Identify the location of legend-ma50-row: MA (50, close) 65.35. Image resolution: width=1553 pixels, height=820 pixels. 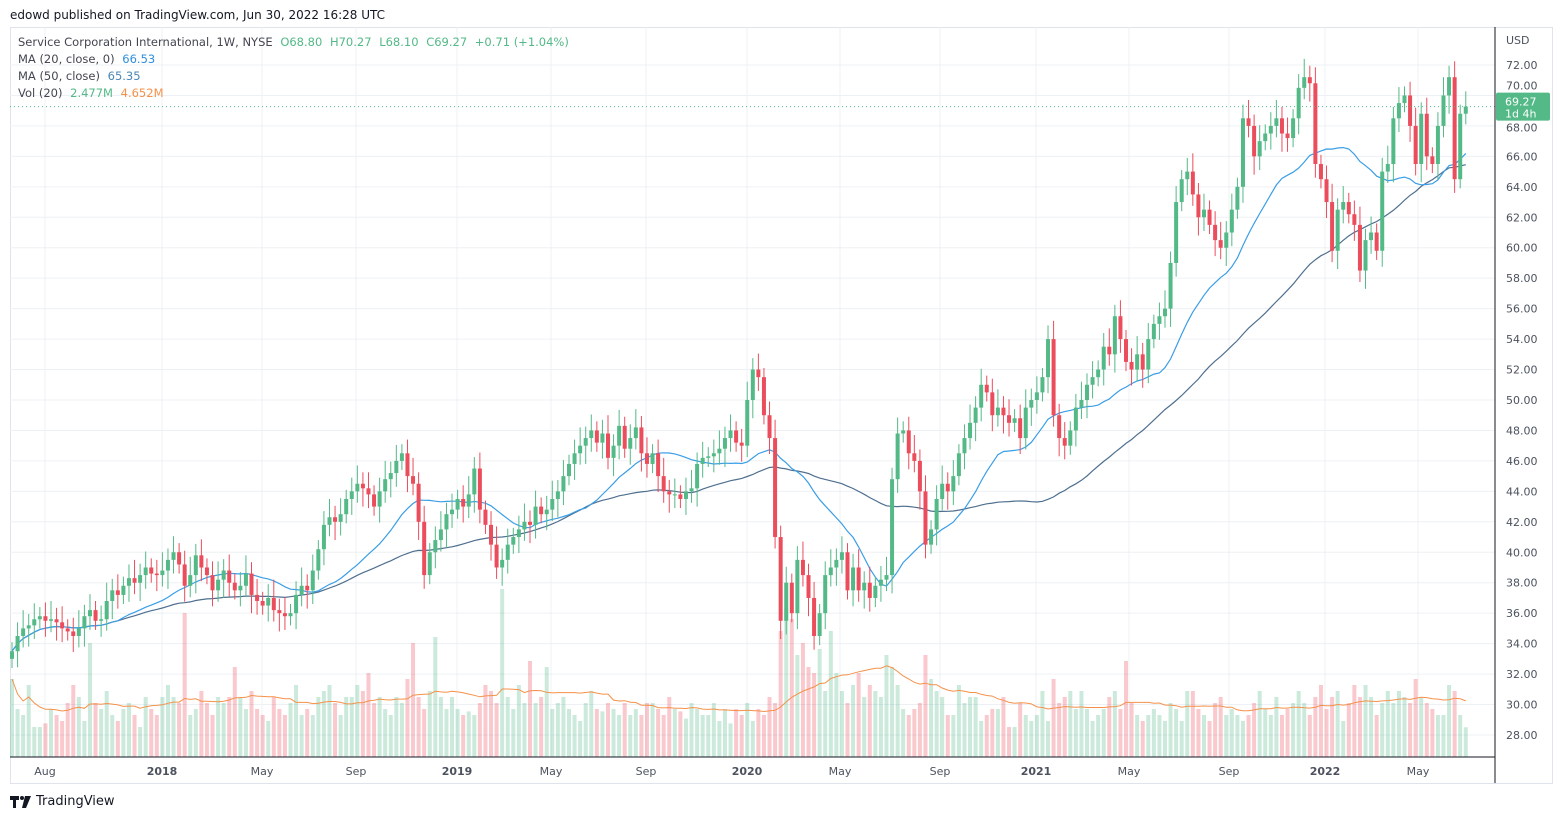
(81, 76).